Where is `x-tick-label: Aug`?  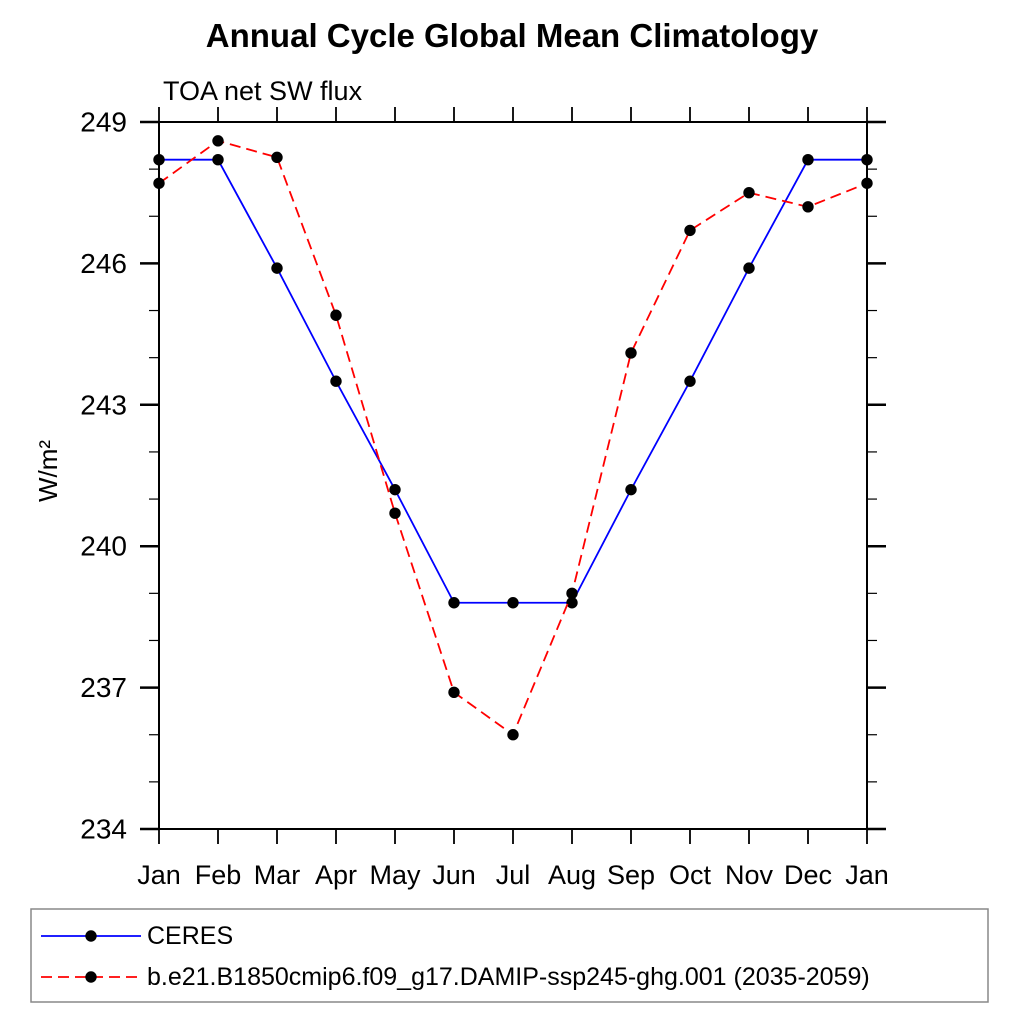 x-tick-label: Aug is located at coordinates (572, 875).